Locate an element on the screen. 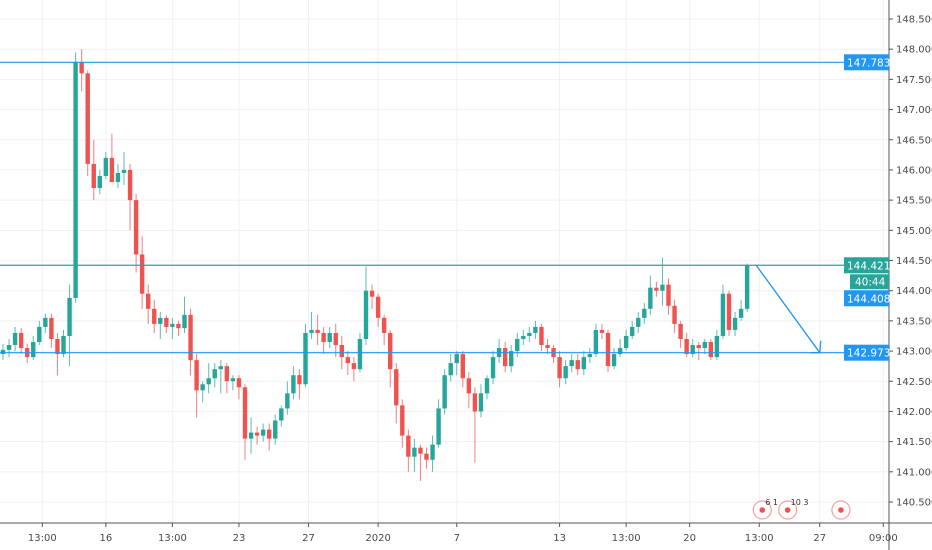 Image resolution: width=932 pixels, height=550 pixels. y-tick-label: 146.500 is located at coordinates (914, 140).